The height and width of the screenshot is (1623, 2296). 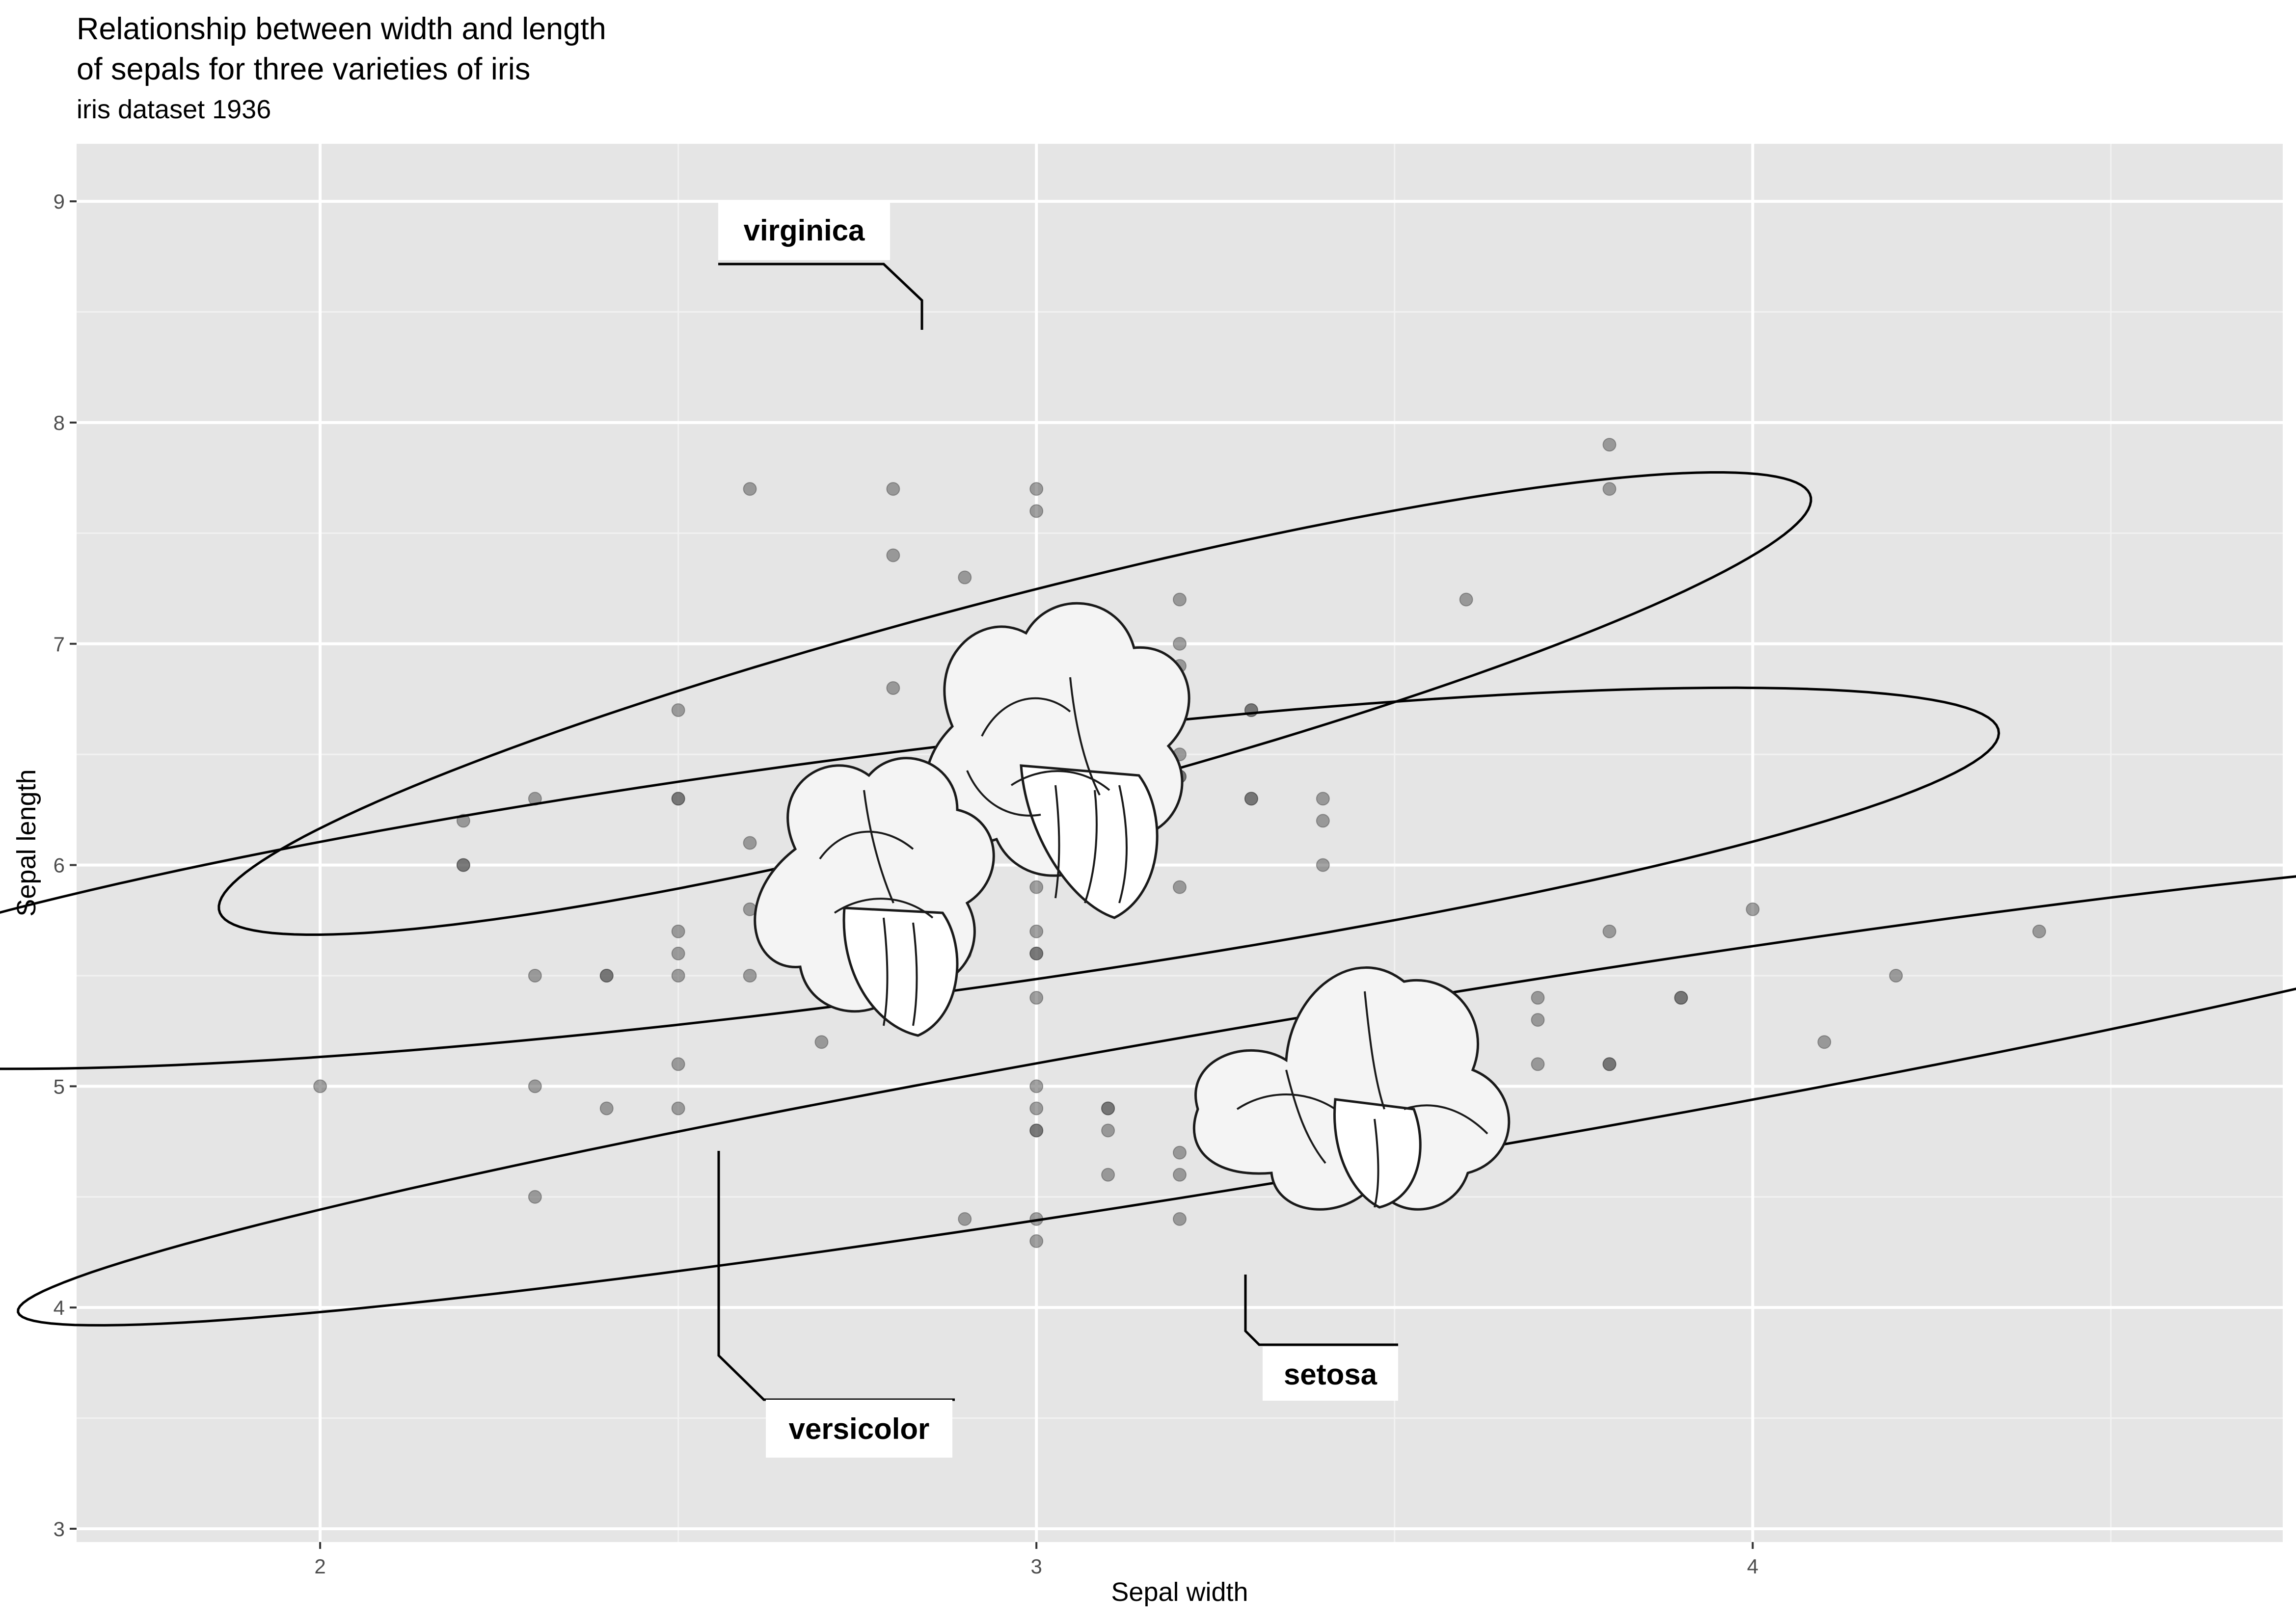 I want to click on x-axis-ticks: 2 3 4, so click(x=1036, y=1560).